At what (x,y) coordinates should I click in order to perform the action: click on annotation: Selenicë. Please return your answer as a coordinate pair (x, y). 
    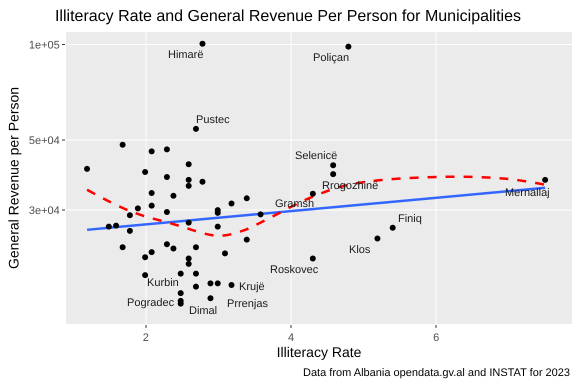
    Looking at the image, I should click on (316, 156).